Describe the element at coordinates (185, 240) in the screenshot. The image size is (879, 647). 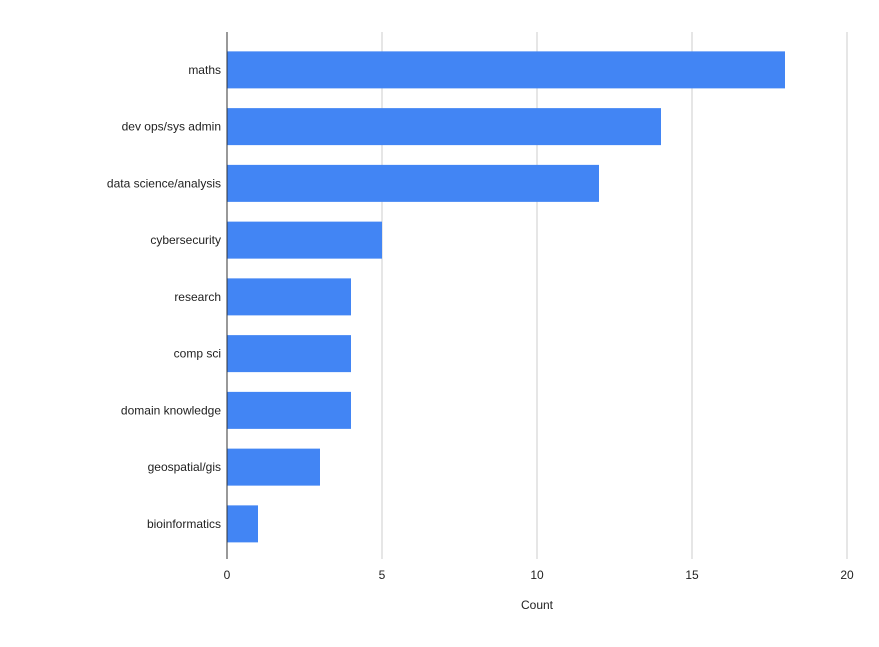
I see `y-category-label: cybersecurity` at that location.